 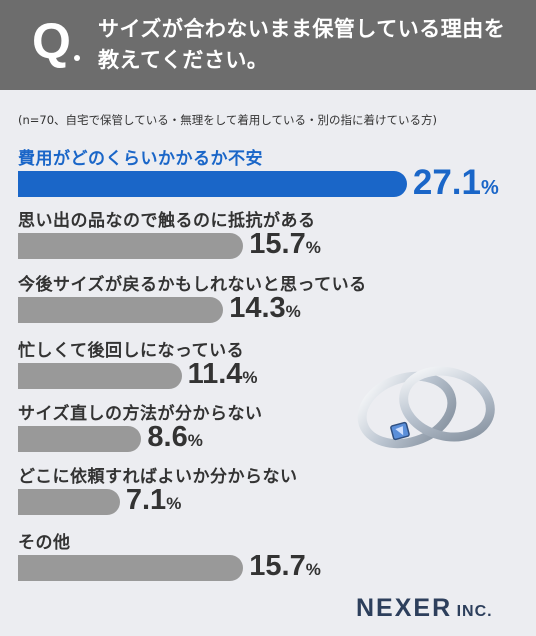 What do you see at coordinates (215, 374) in the screenshot?
I see `value-number: 11.4` at bounding box center [215, 374].